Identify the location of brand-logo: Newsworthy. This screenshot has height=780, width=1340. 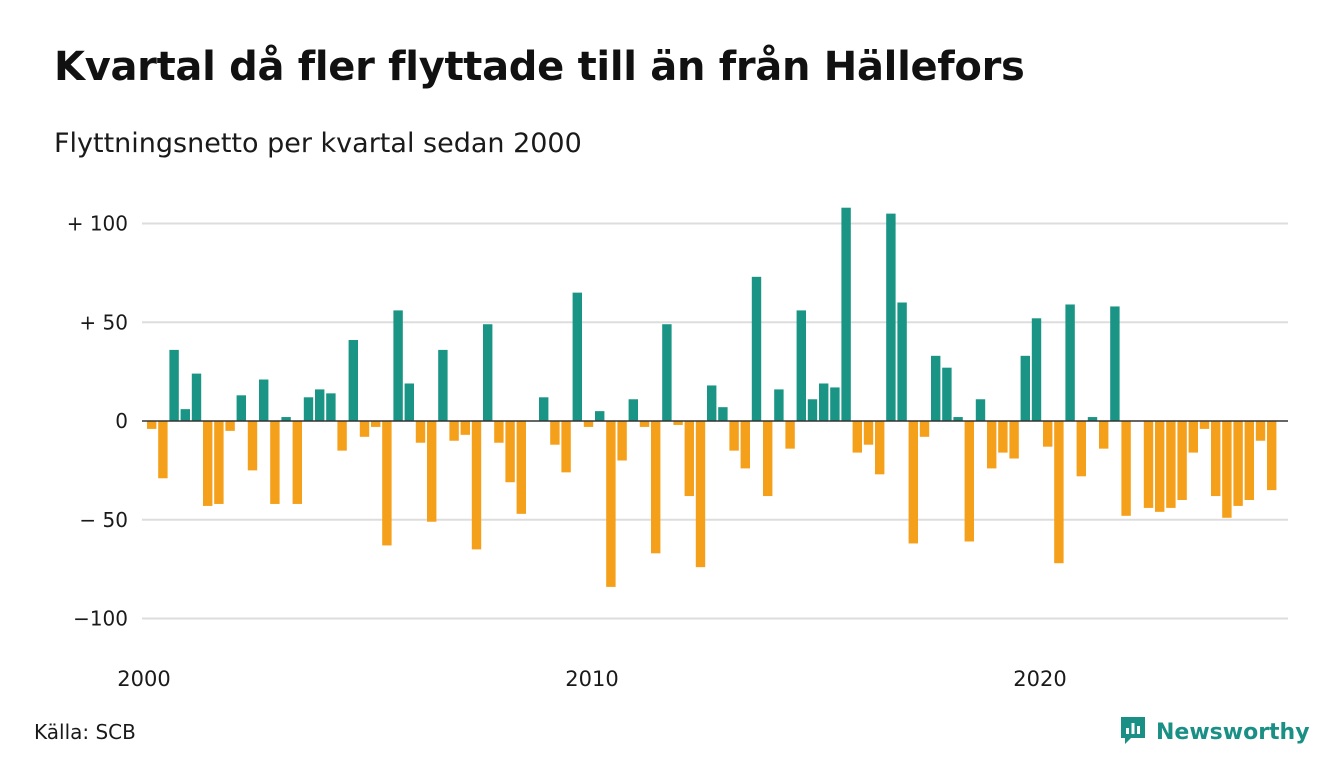
(1214, 732).